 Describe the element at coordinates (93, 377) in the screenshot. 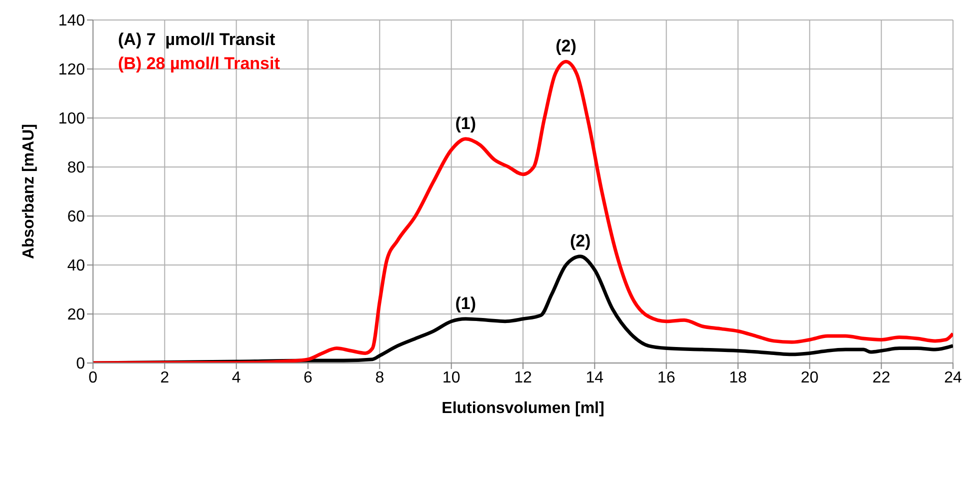

I see `x-tick-label: 0` at that location.